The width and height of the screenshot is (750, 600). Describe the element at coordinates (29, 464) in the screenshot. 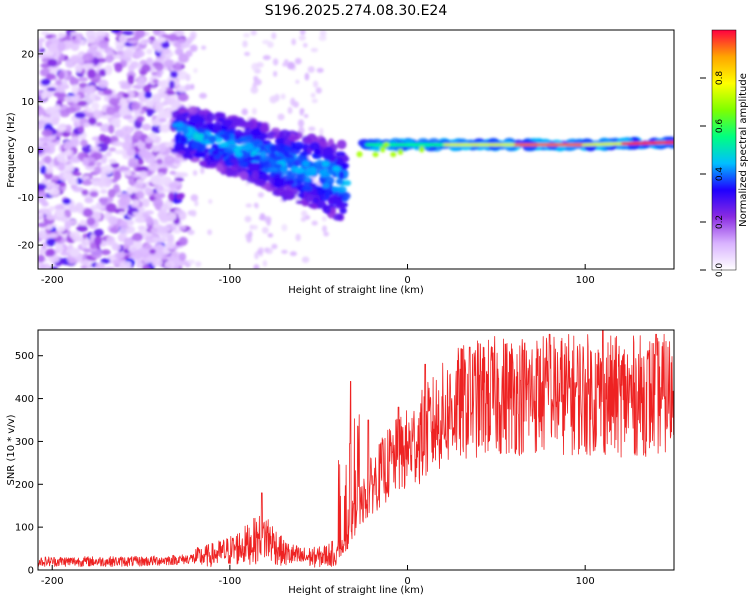

I see `snr-y-ticks: 0 100 200 300 400 500` at that location.